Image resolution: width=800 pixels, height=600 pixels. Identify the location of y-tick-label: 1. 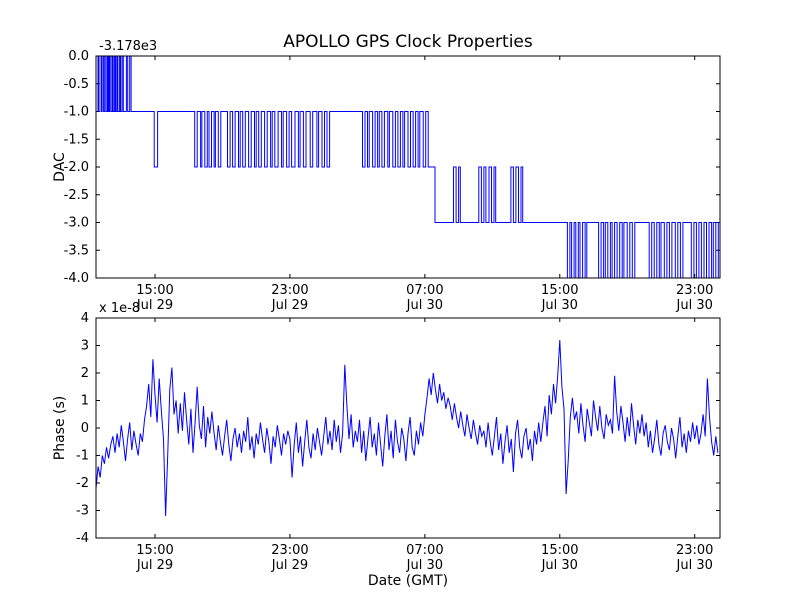
(85, 401).